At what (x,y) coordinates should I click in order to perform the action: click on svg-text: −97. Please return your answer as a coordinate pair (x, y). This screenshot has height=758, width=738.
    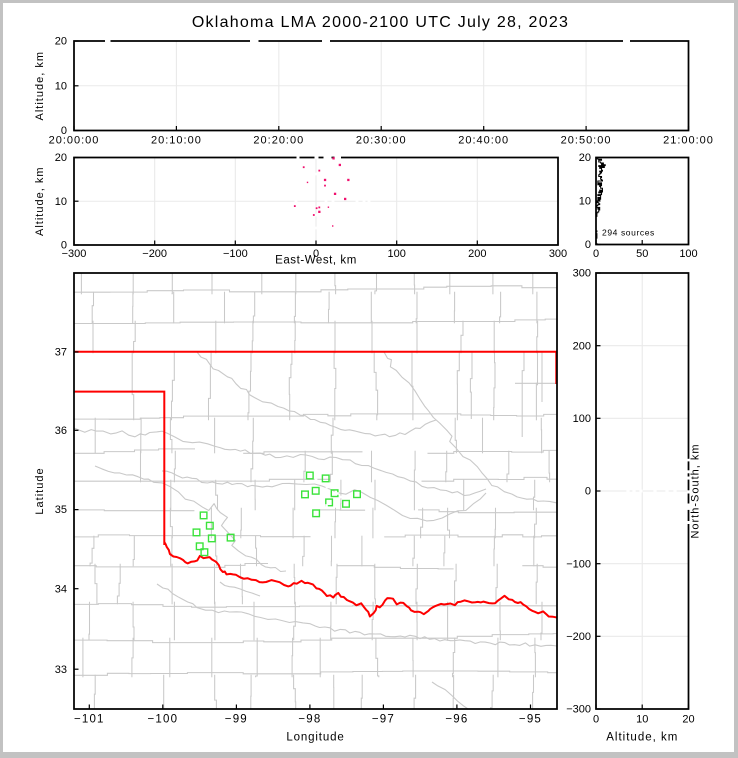
    Looking at the image, I should click on (383, 720).